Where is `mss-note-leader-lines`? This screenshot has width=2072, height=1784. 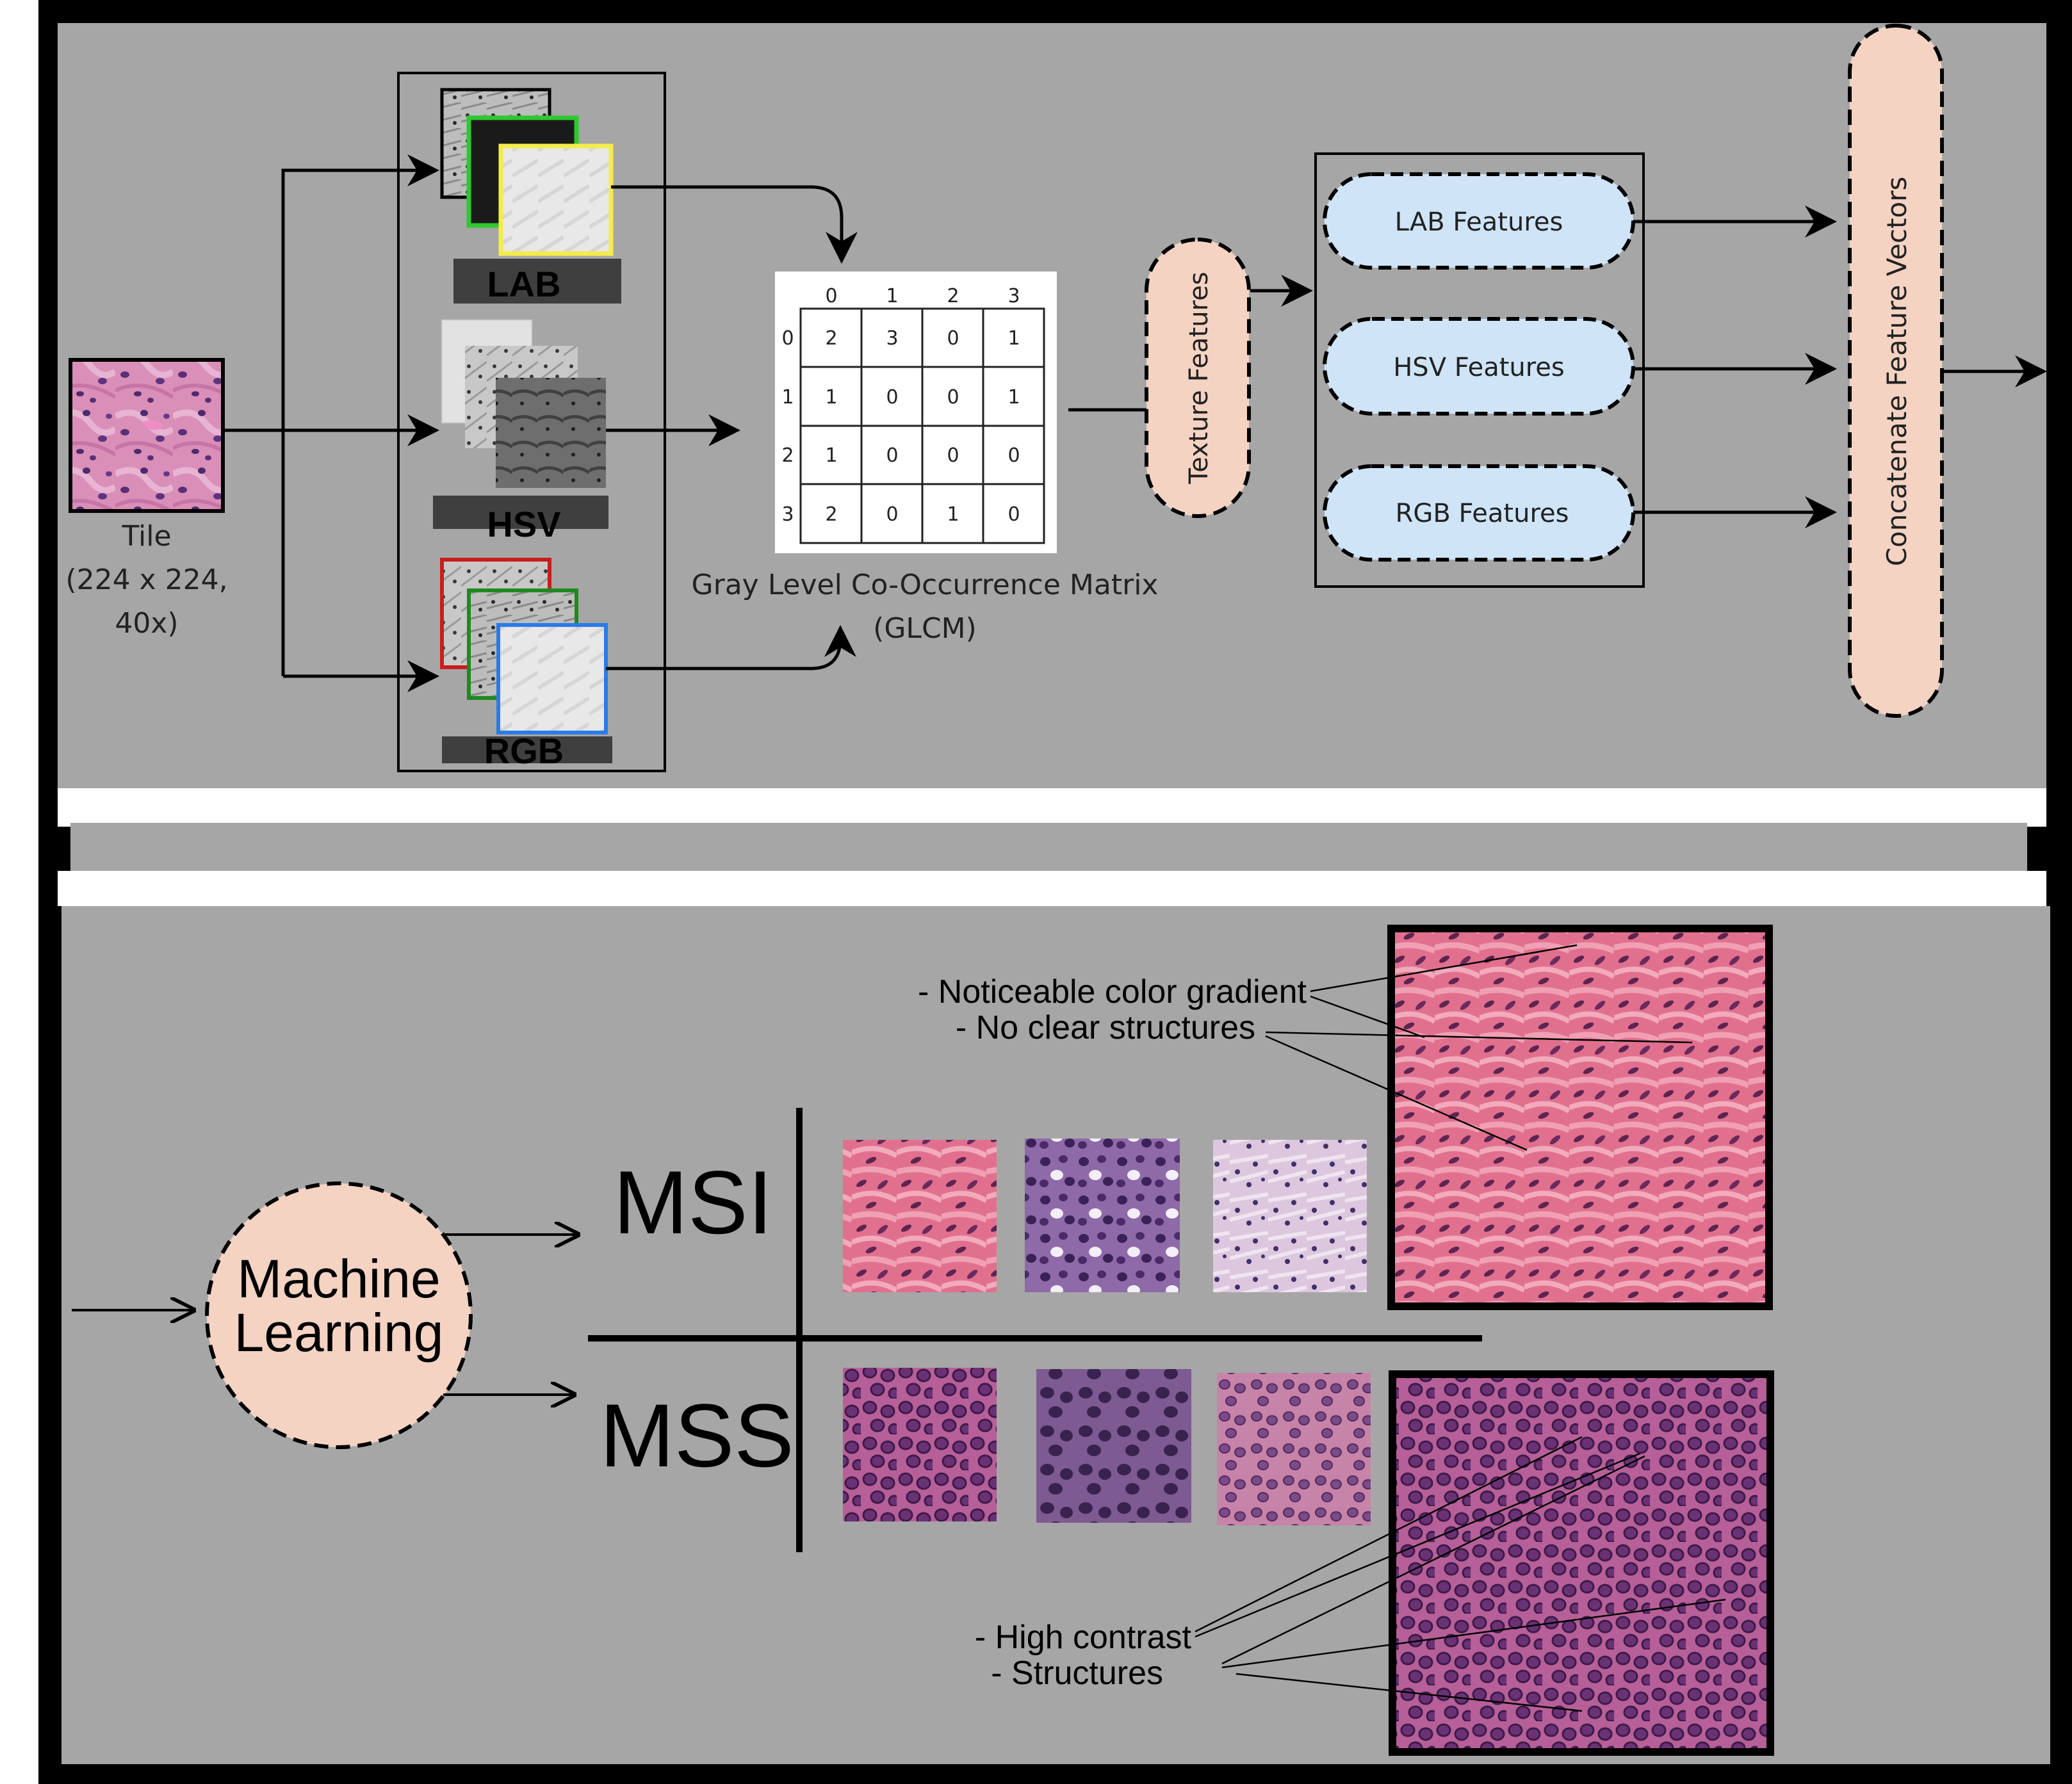 mss-note-leader-lines is located at coordinates (1461, 1574).